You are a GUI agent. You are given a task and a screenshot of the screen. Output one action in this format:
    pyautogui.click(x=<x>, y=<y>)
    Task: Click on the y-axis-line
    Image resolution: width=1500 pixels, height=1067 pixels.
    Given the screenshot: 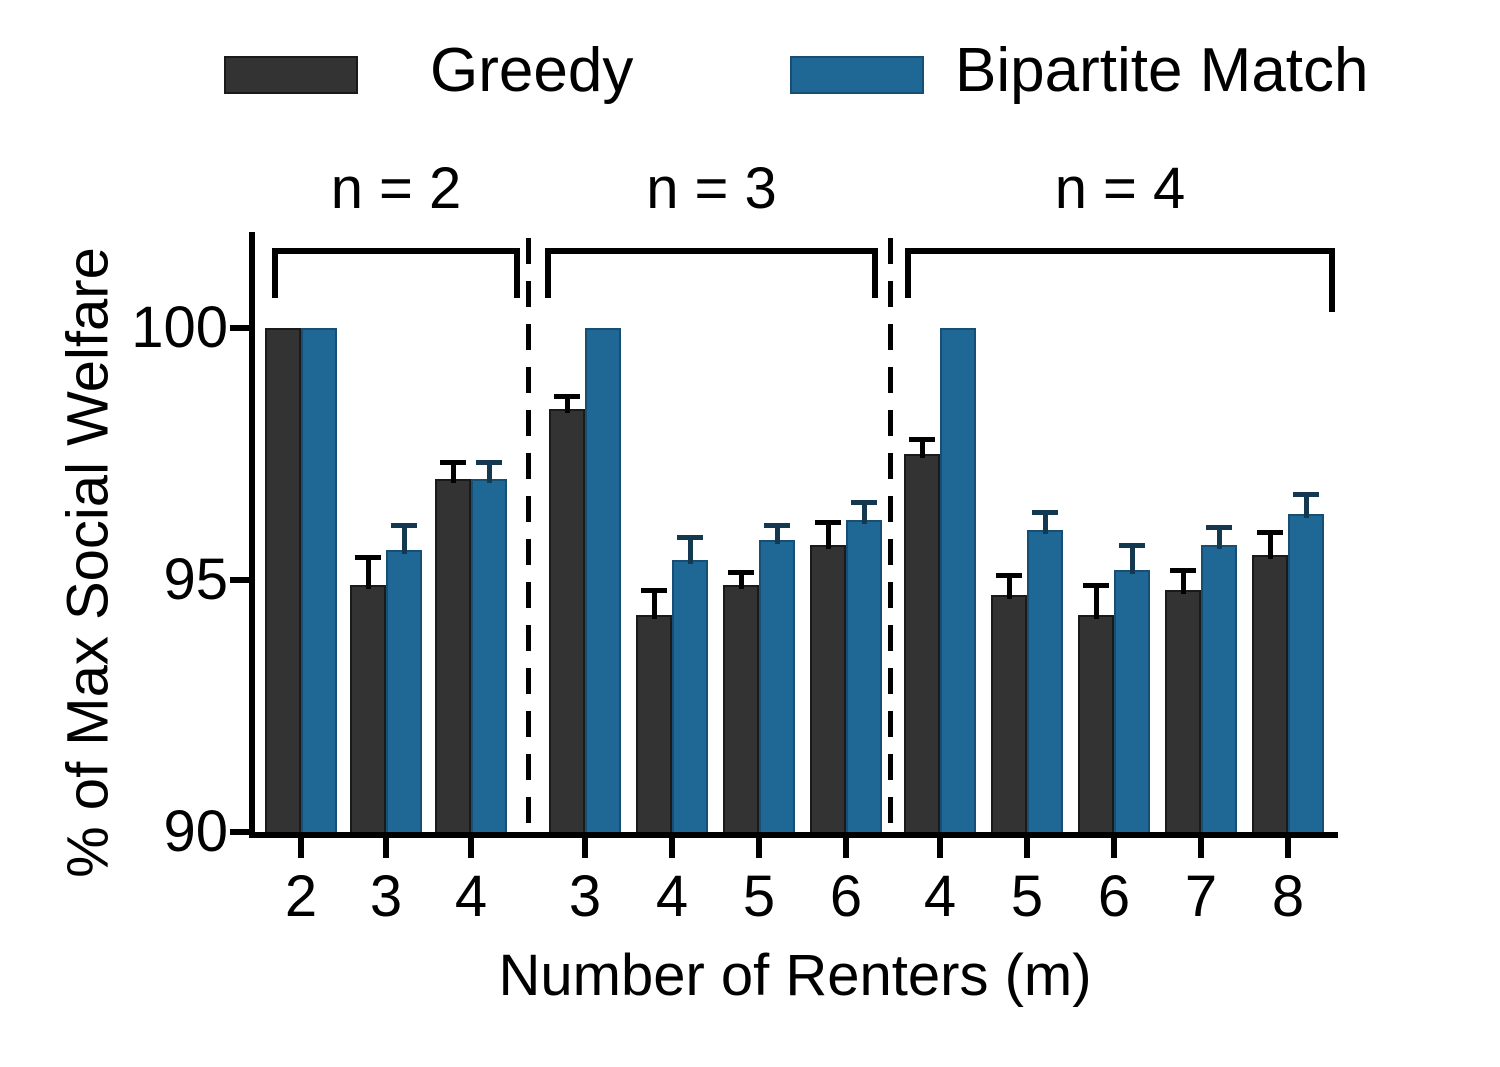 What is the action you would take?
    pyautogui.click(x=252, y=535)
    